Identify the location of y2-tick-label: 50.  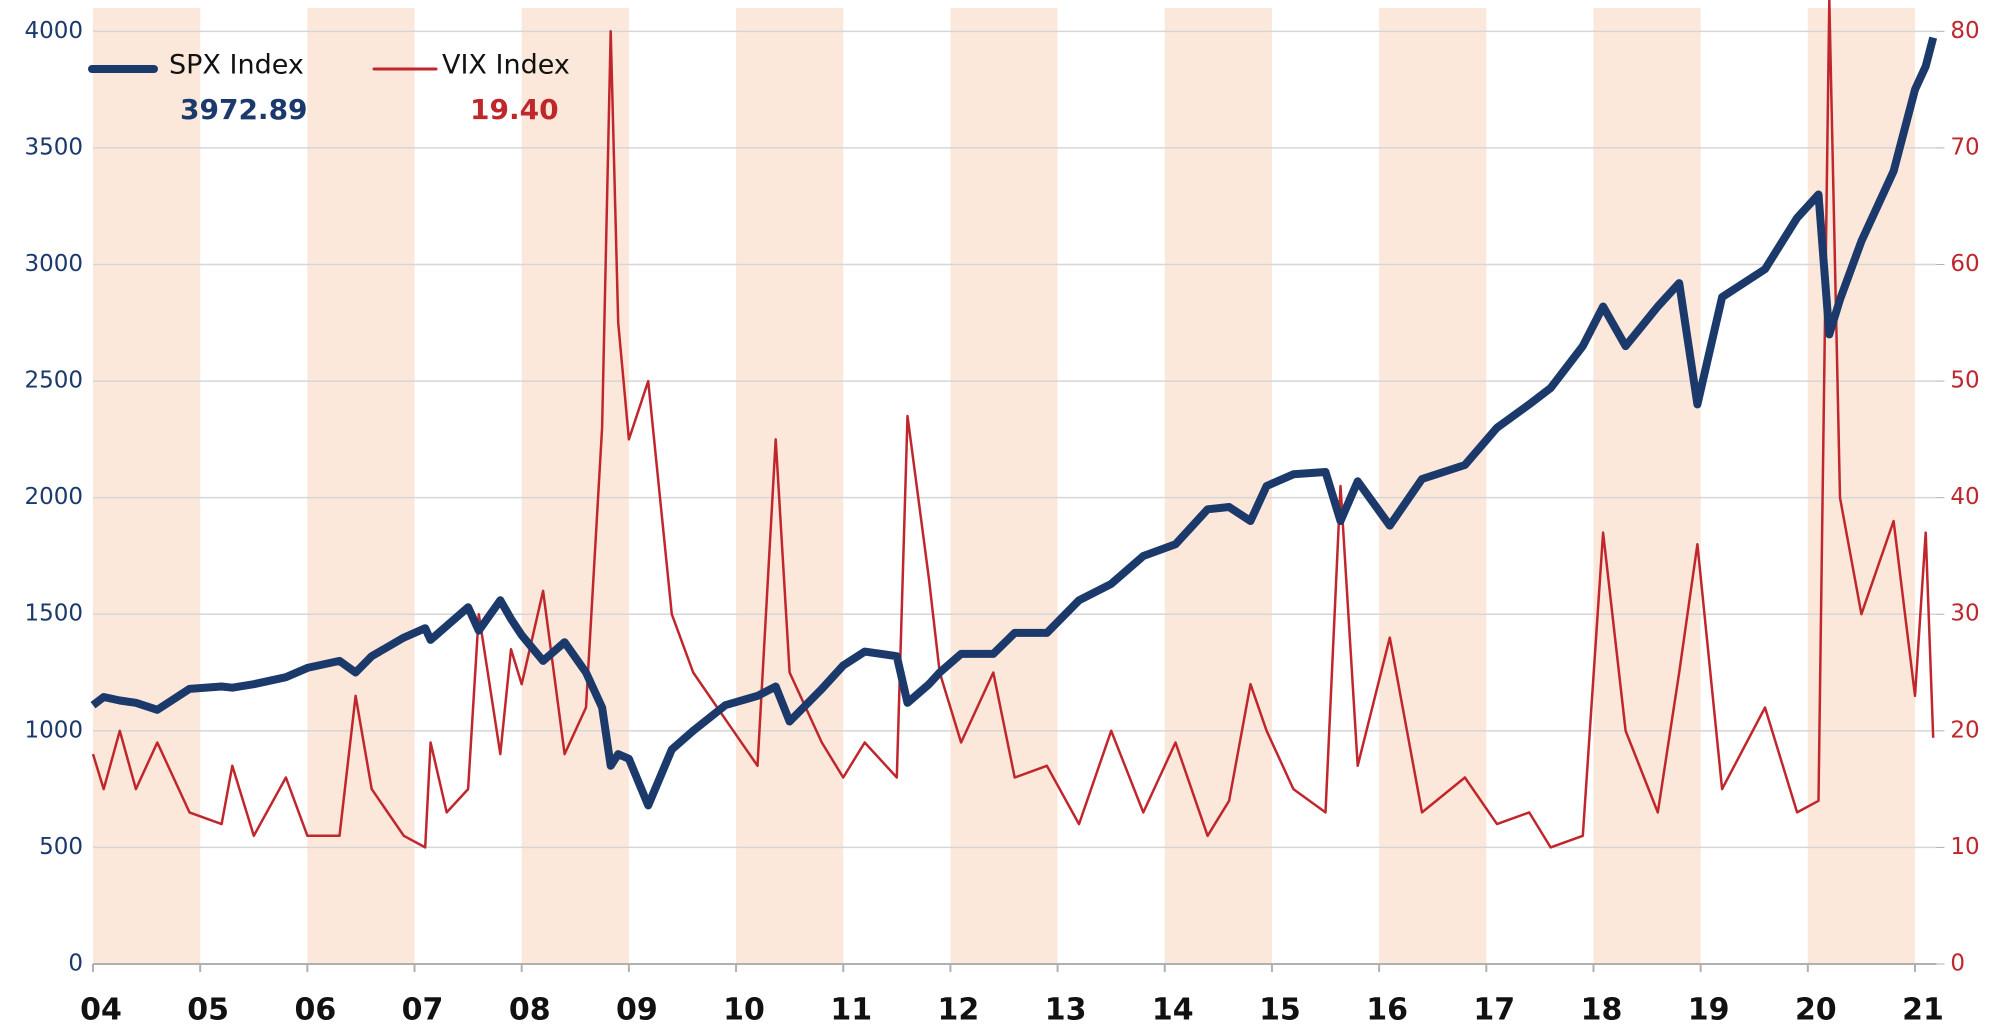
(1964, 381).